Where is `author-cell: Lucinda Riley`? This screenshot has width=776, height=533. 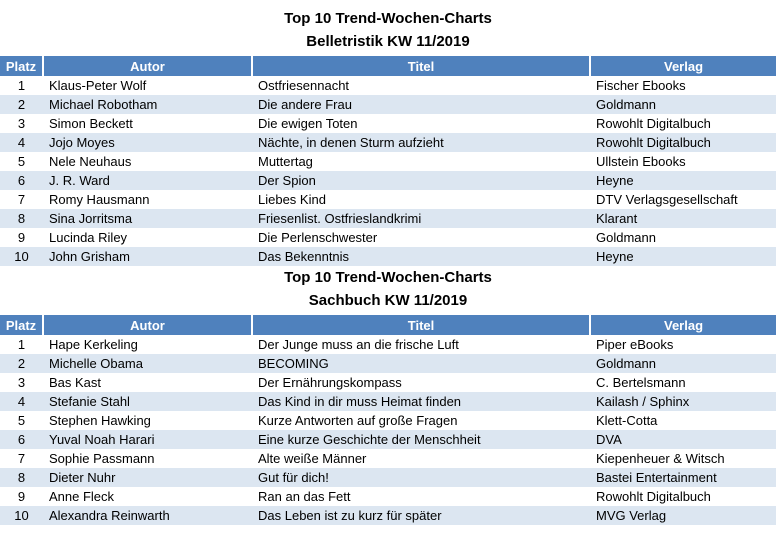 author-cell: Lucinda Riley is located at coordinates (88, 237).